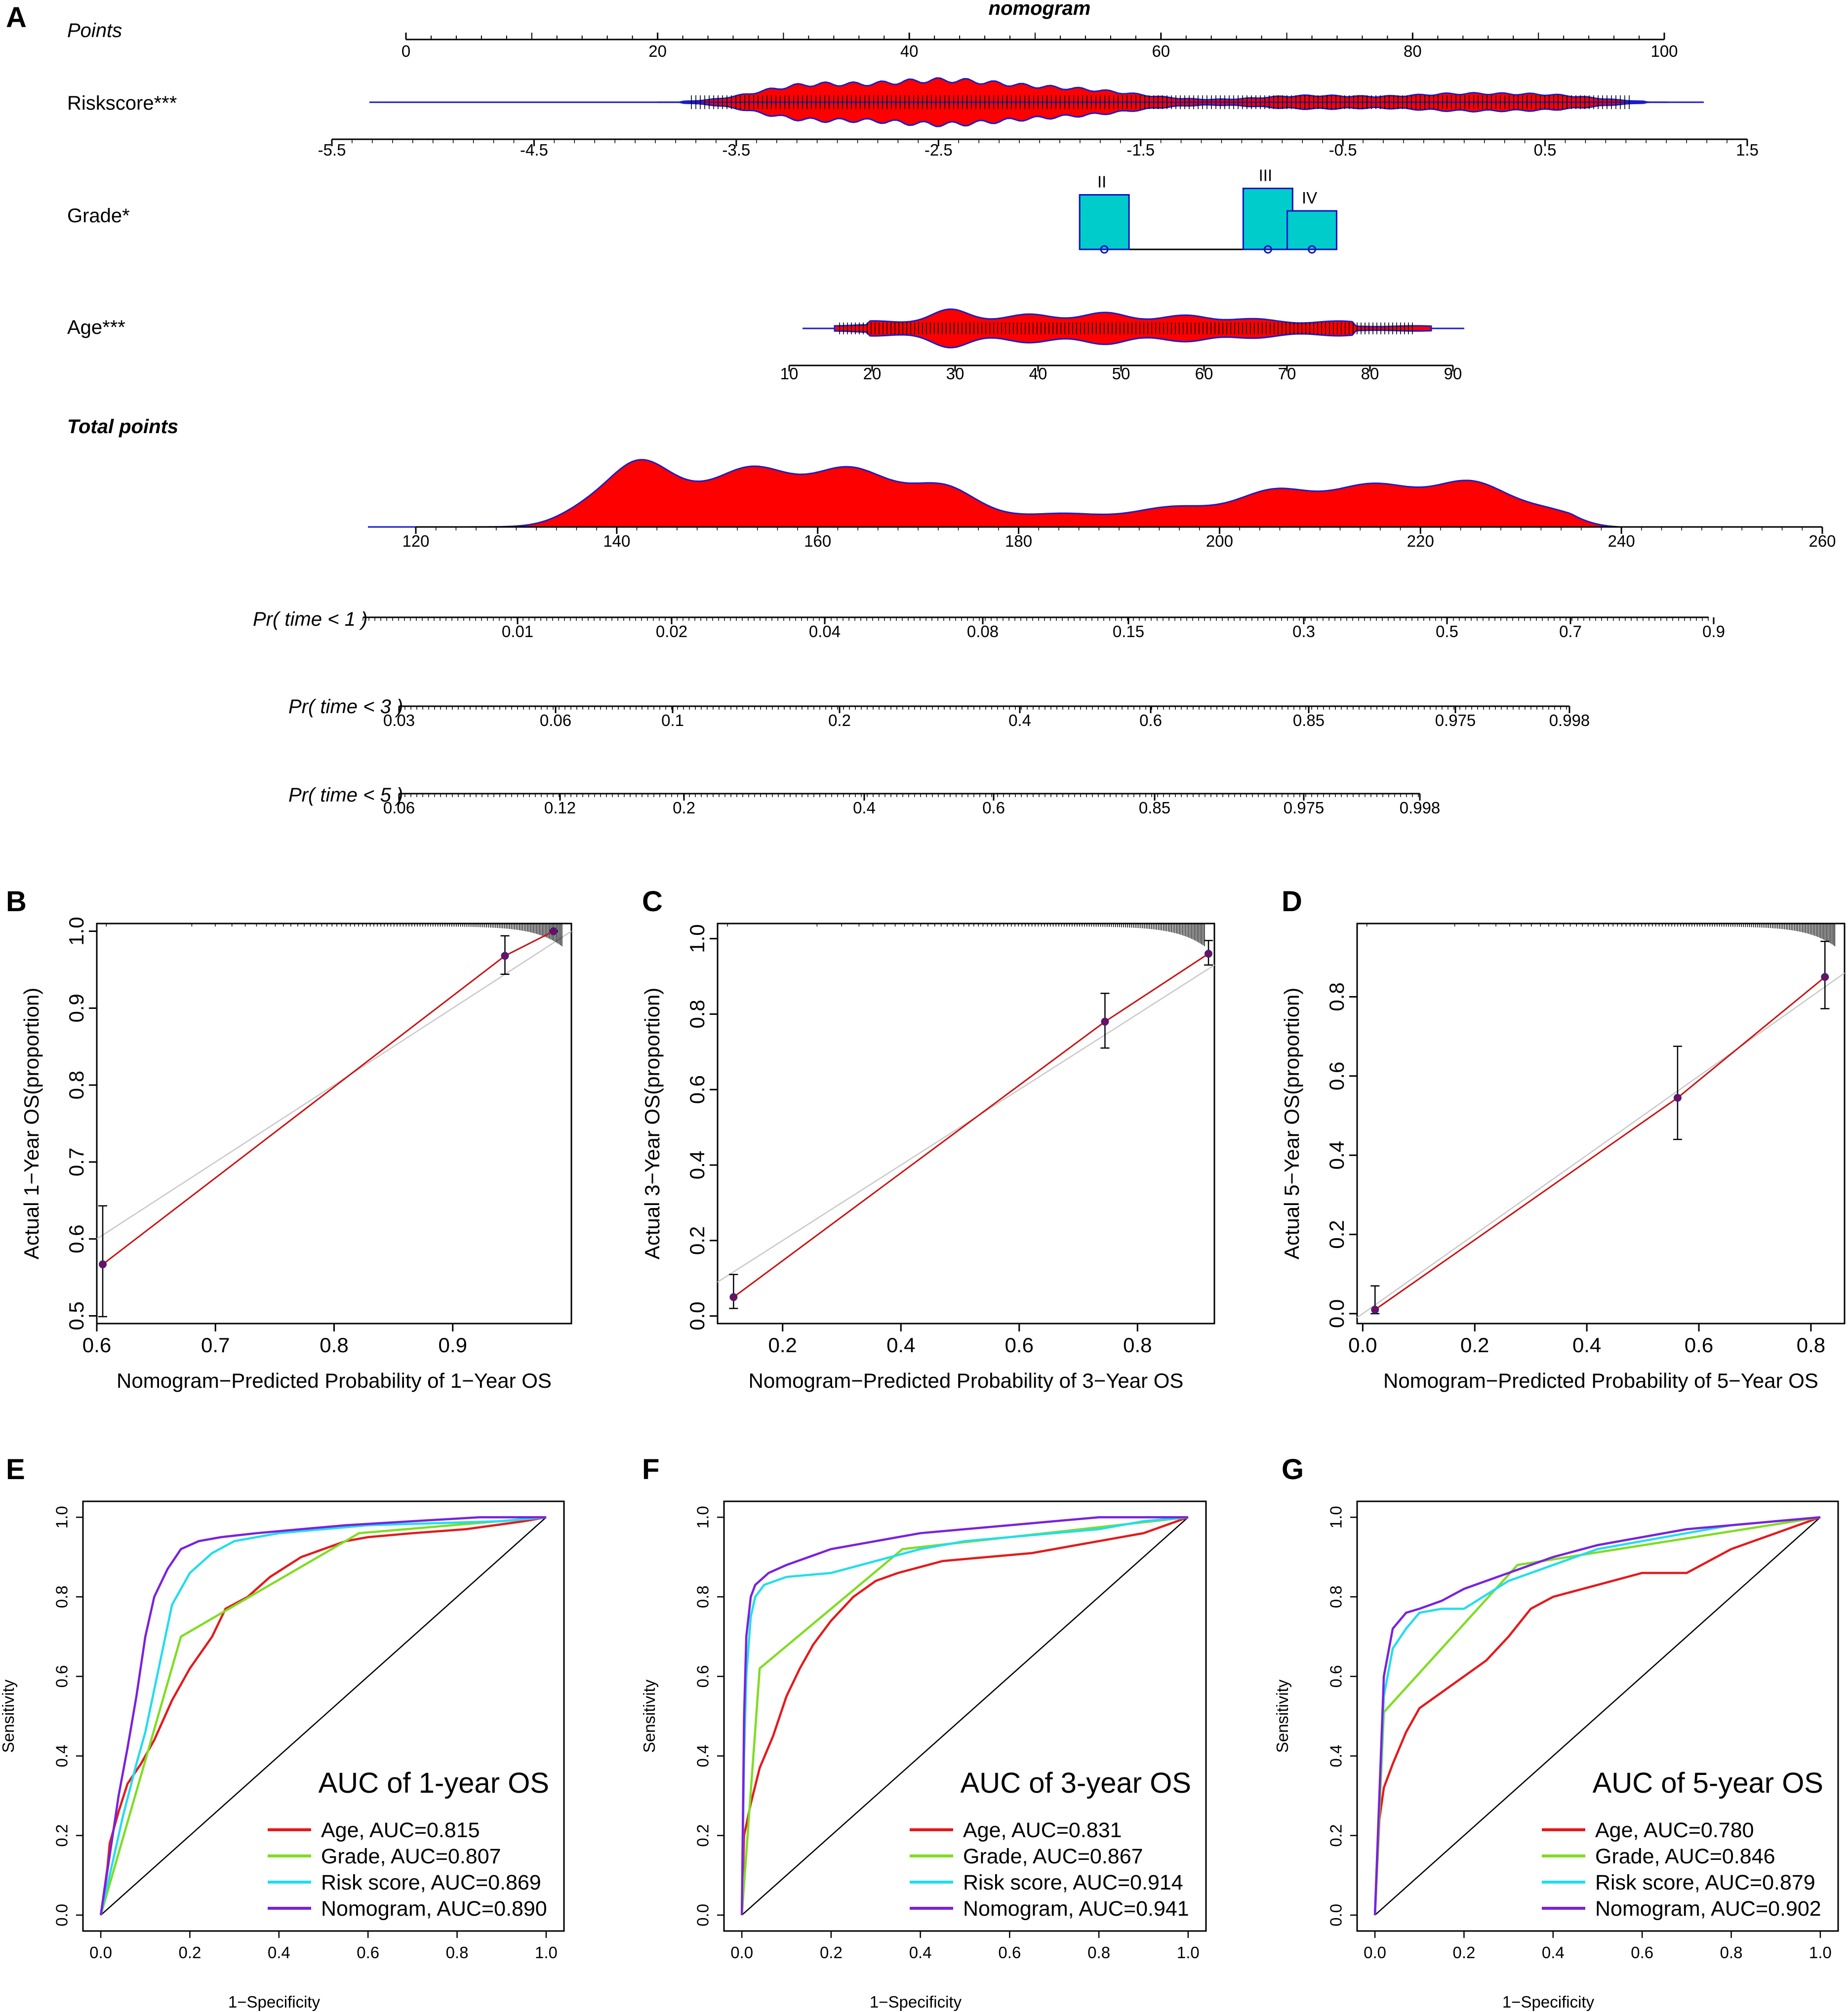  I want to click on pr5-row-label: Pr( time < 5 ), so click(345, 795).